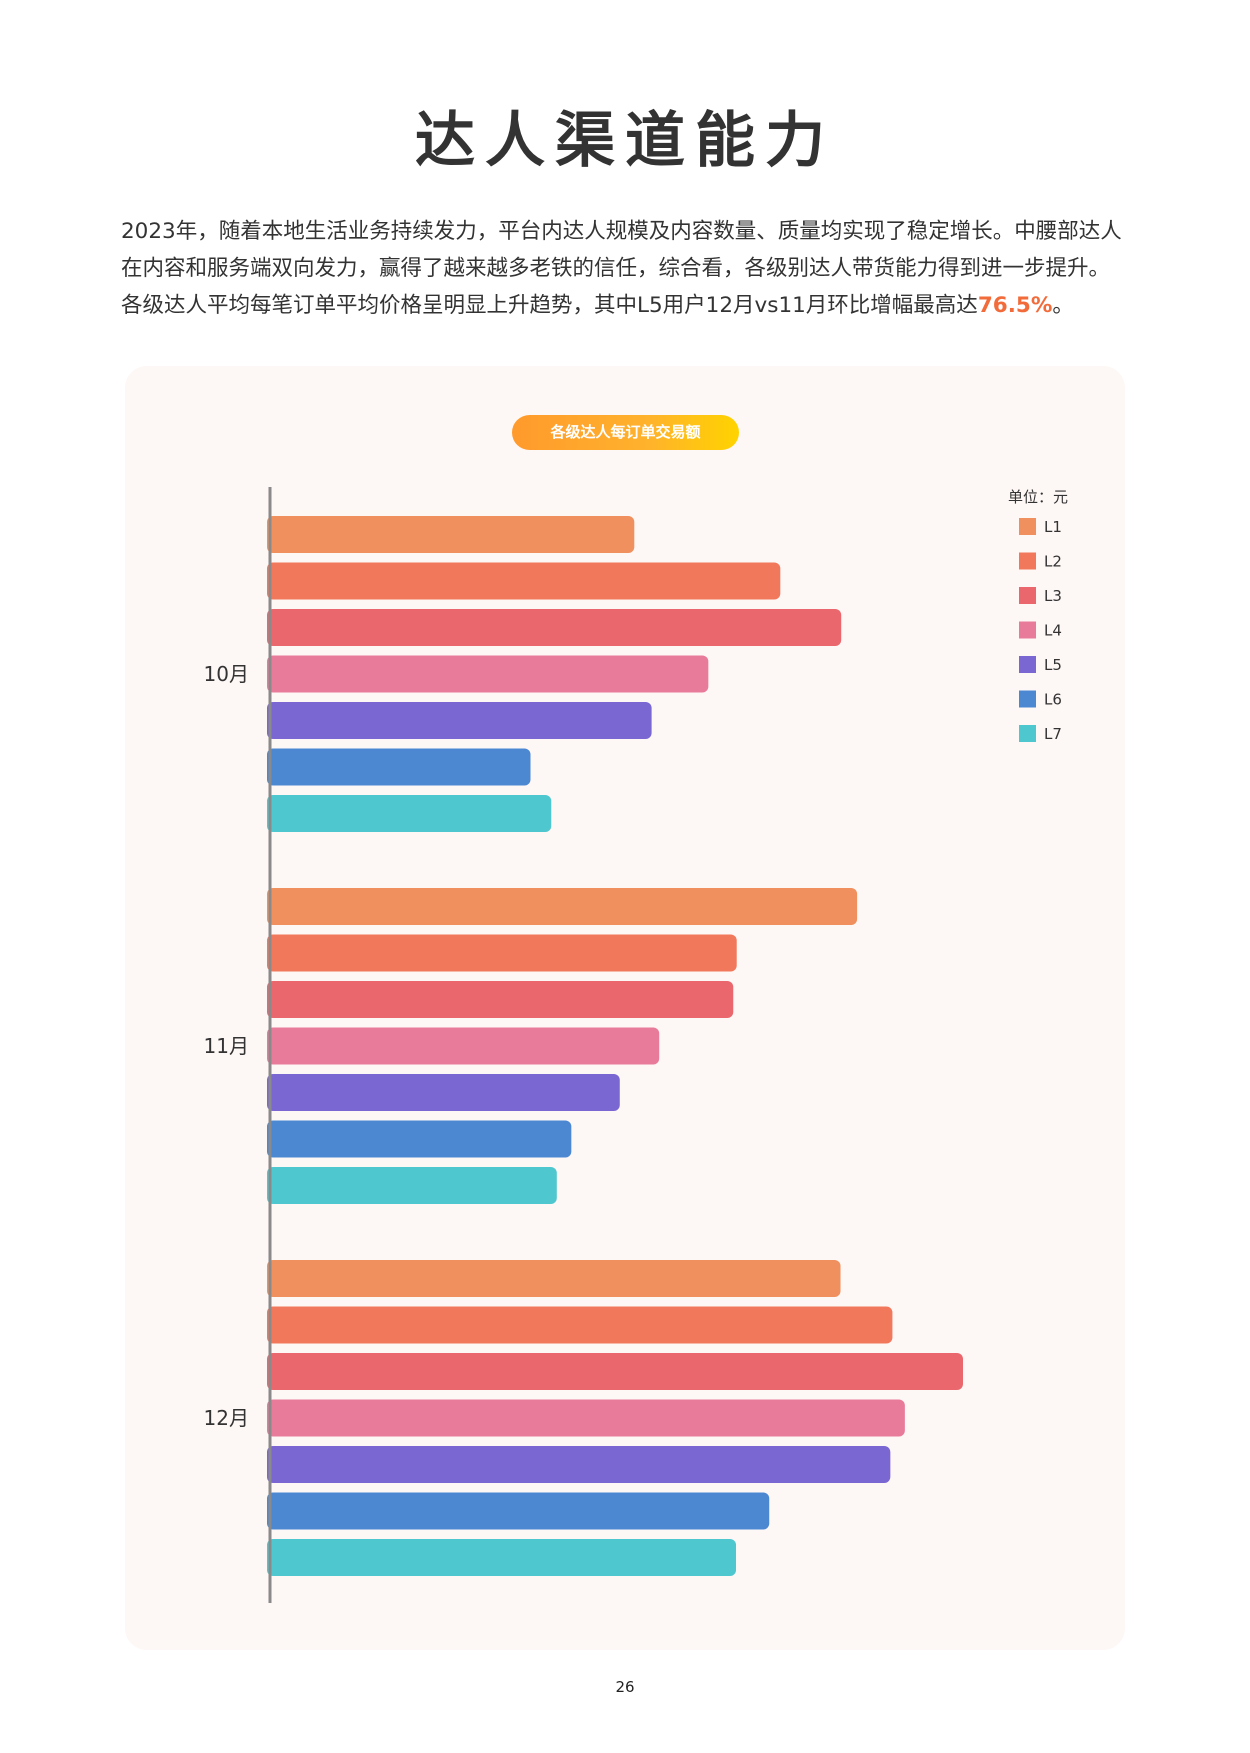  I want to click on legend-swatch-L5, so click(1027, 664).